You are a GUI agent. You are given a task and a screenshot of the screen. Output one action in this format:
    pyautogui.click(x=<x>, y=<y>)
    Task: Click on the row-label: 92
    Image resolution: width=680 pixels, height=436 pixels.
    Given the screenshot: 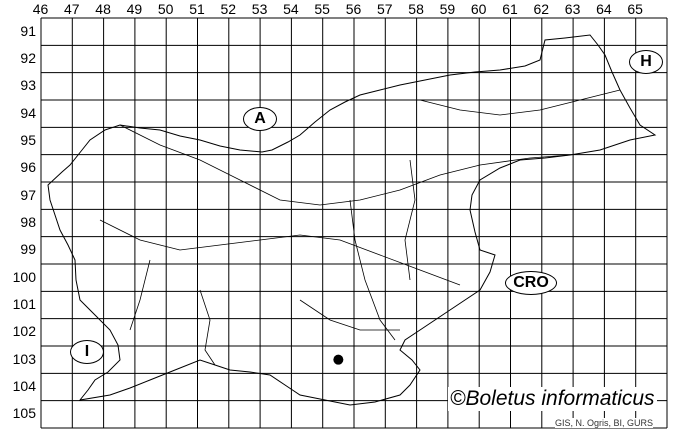 What is the action you would take?
    pyautogui.click(x=28, y=58)
    